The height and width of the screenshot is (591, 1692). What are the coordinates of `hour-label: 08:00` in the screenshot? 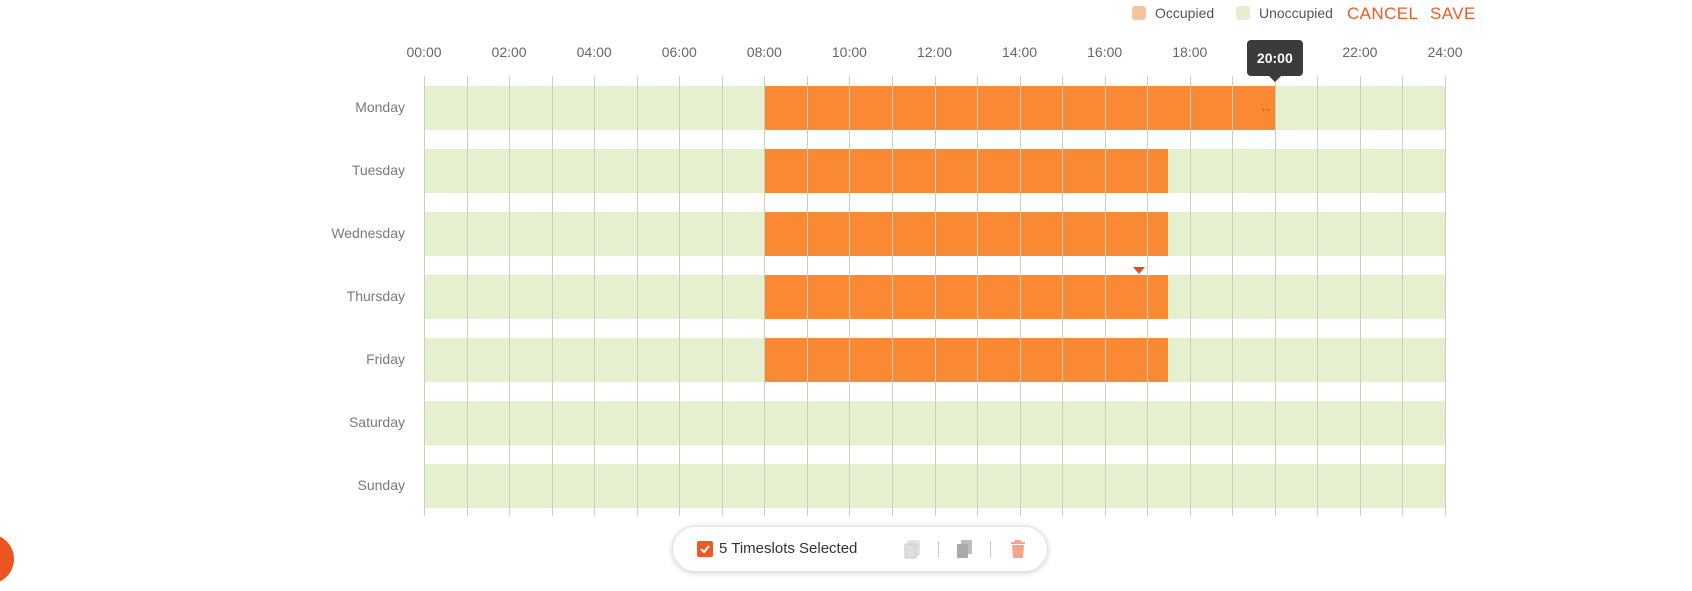 It's located at (764, 52).